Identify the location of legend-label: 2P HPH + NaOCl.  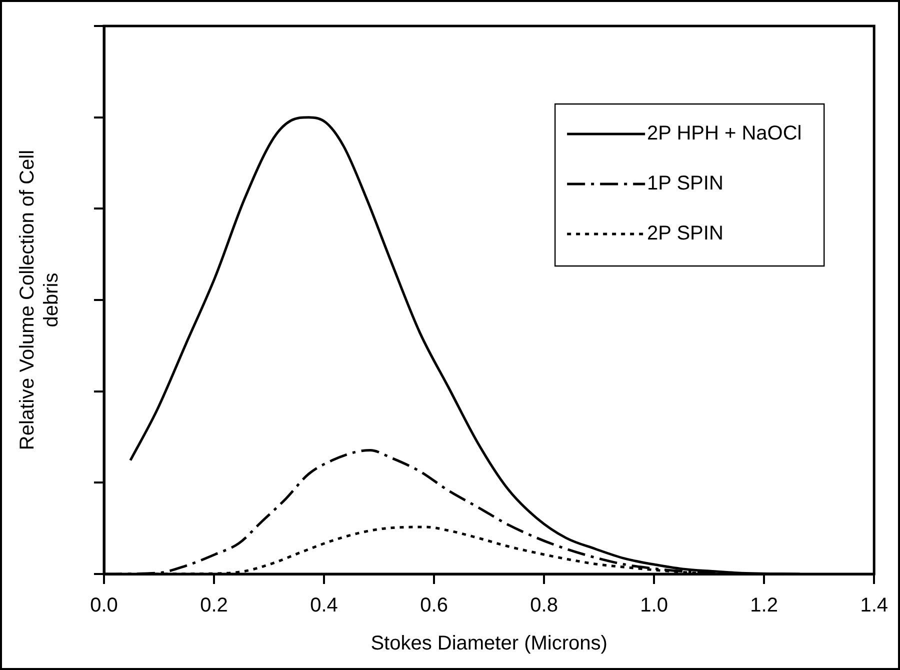
(724, 133).